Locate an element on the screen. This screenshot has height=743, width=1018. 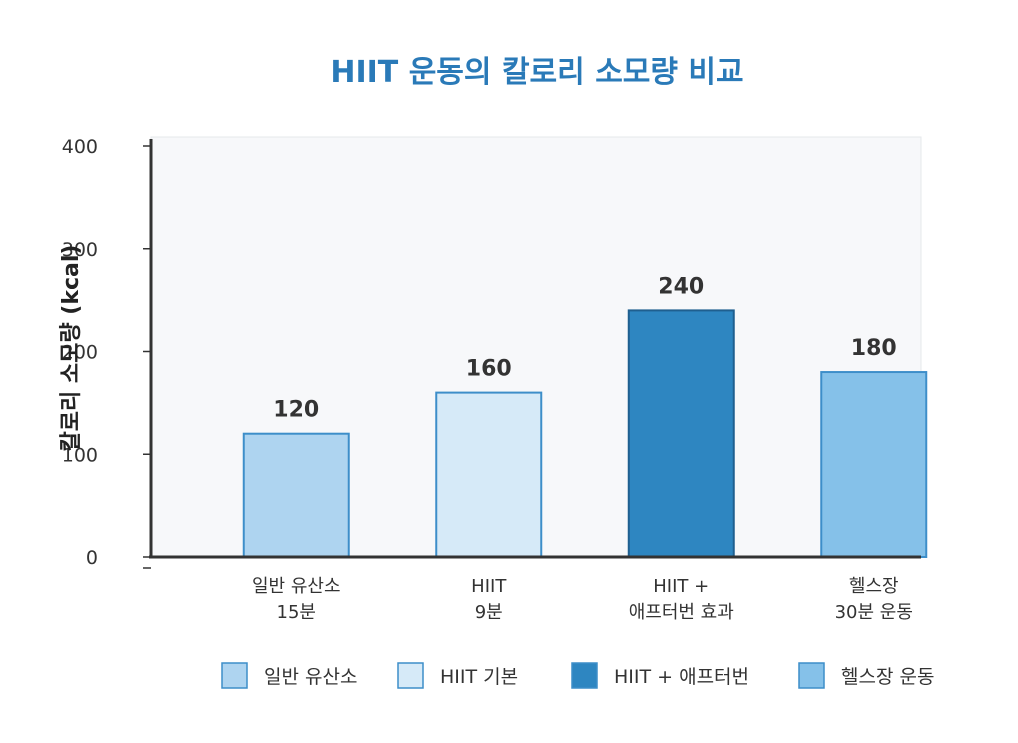
bar-value-label: 160 is located at coordinates (489, 369).